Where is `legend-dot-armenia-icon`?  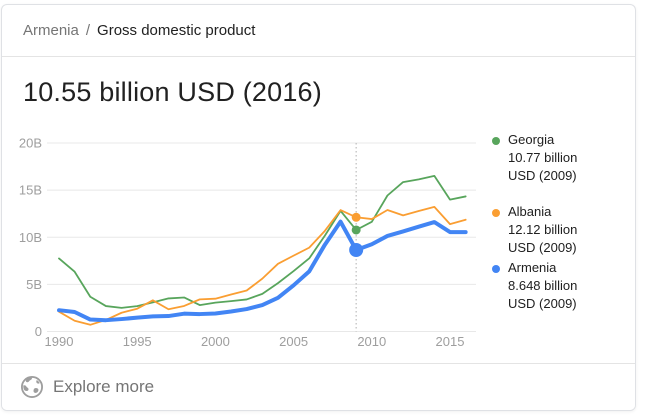
legend-dot-armenia-icon is located at coordinates (496, 269).